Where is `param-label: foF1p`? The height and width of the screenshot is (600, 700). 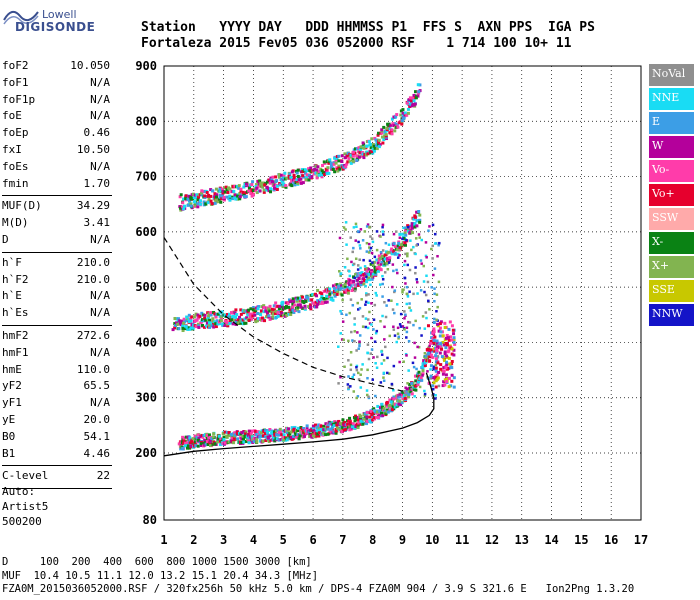
param-label: foF1p is located at coordinates (19, 99).